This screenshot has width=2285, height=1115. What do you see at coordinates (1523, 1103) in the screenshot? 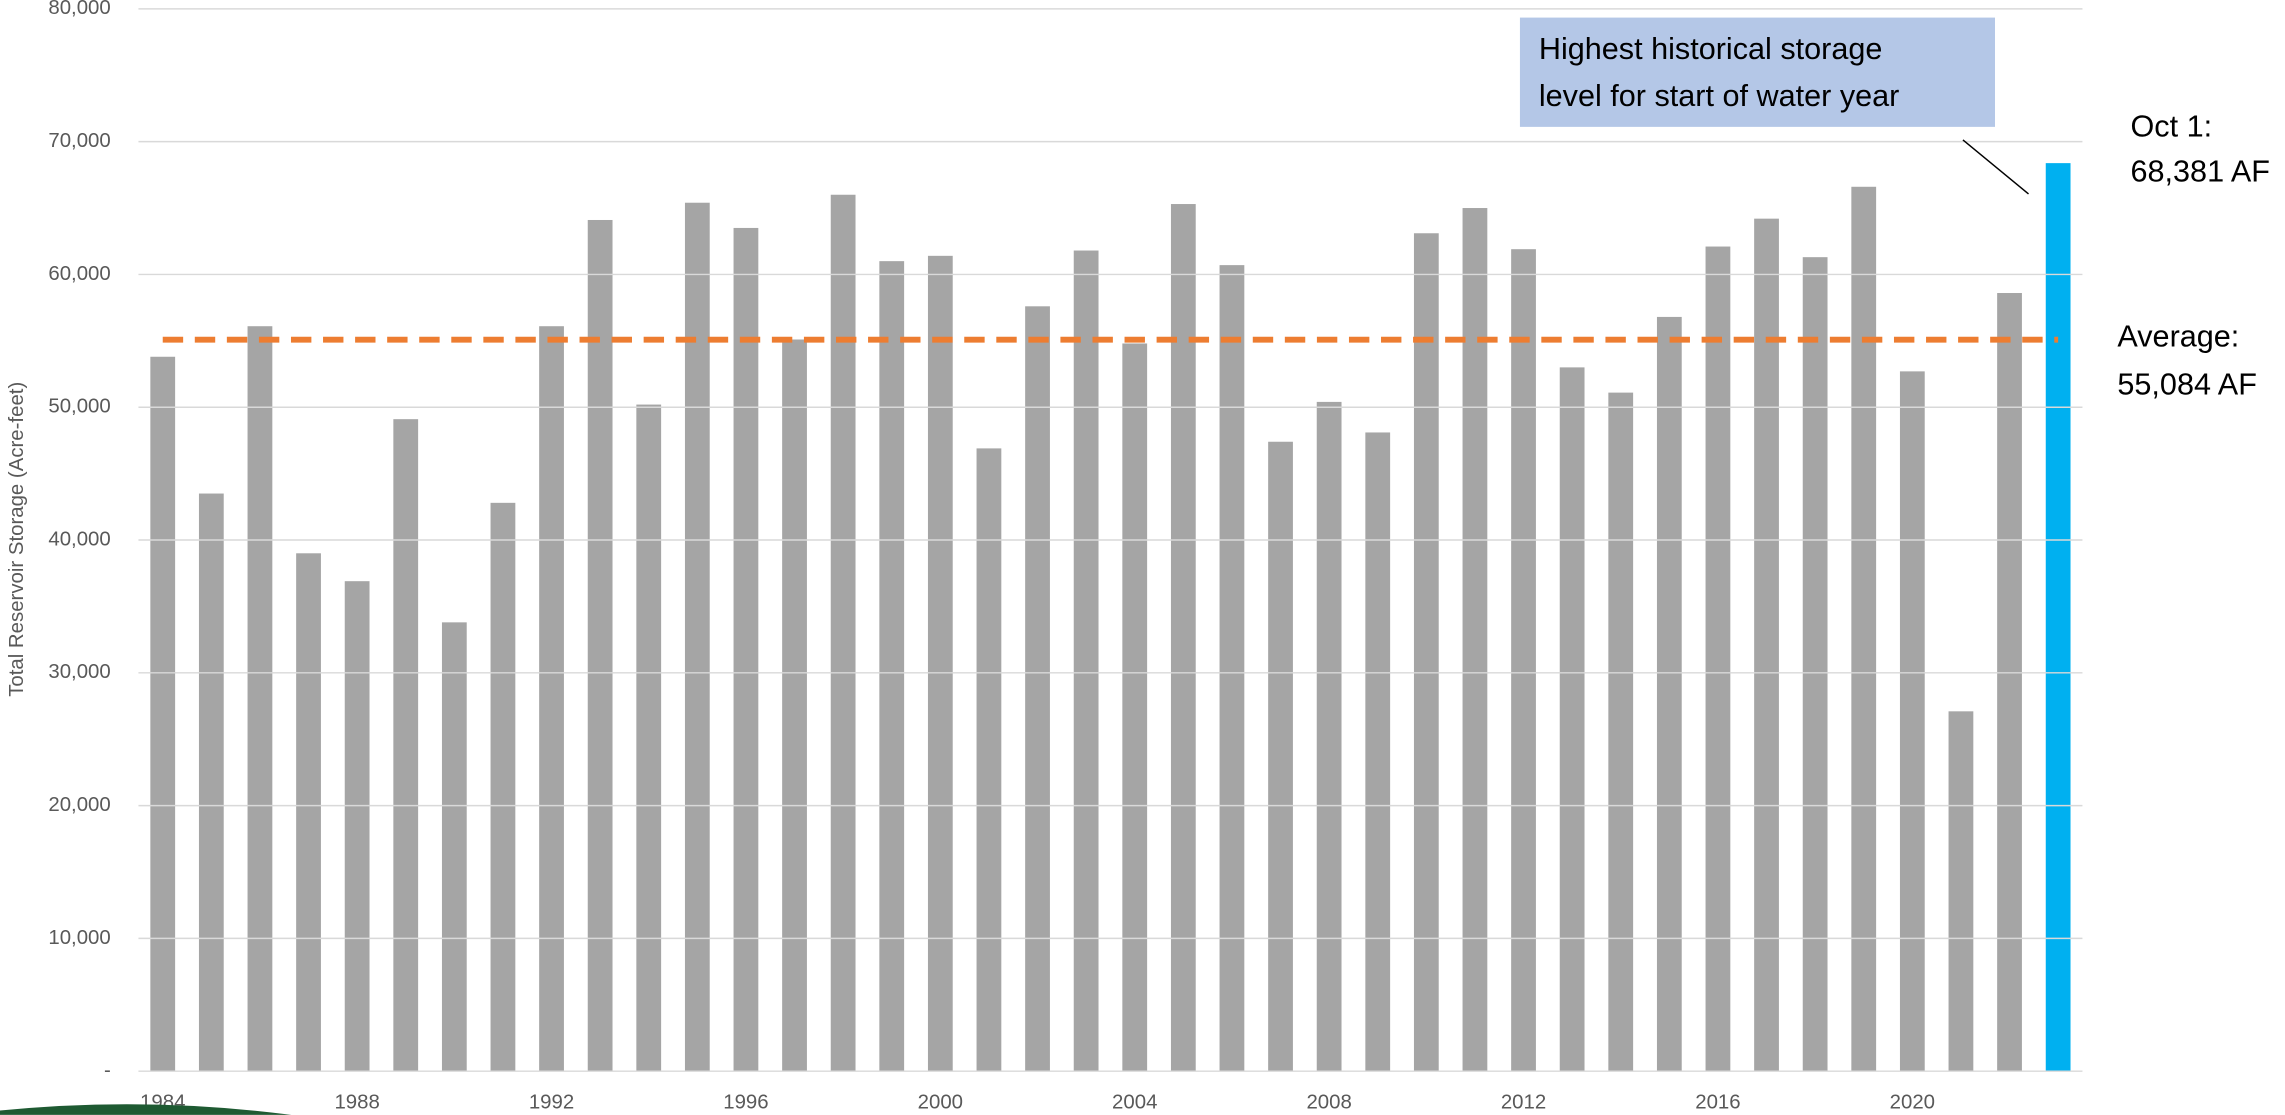
I see `x-tick-label: 2012` at bounding box center [1523, 1103].